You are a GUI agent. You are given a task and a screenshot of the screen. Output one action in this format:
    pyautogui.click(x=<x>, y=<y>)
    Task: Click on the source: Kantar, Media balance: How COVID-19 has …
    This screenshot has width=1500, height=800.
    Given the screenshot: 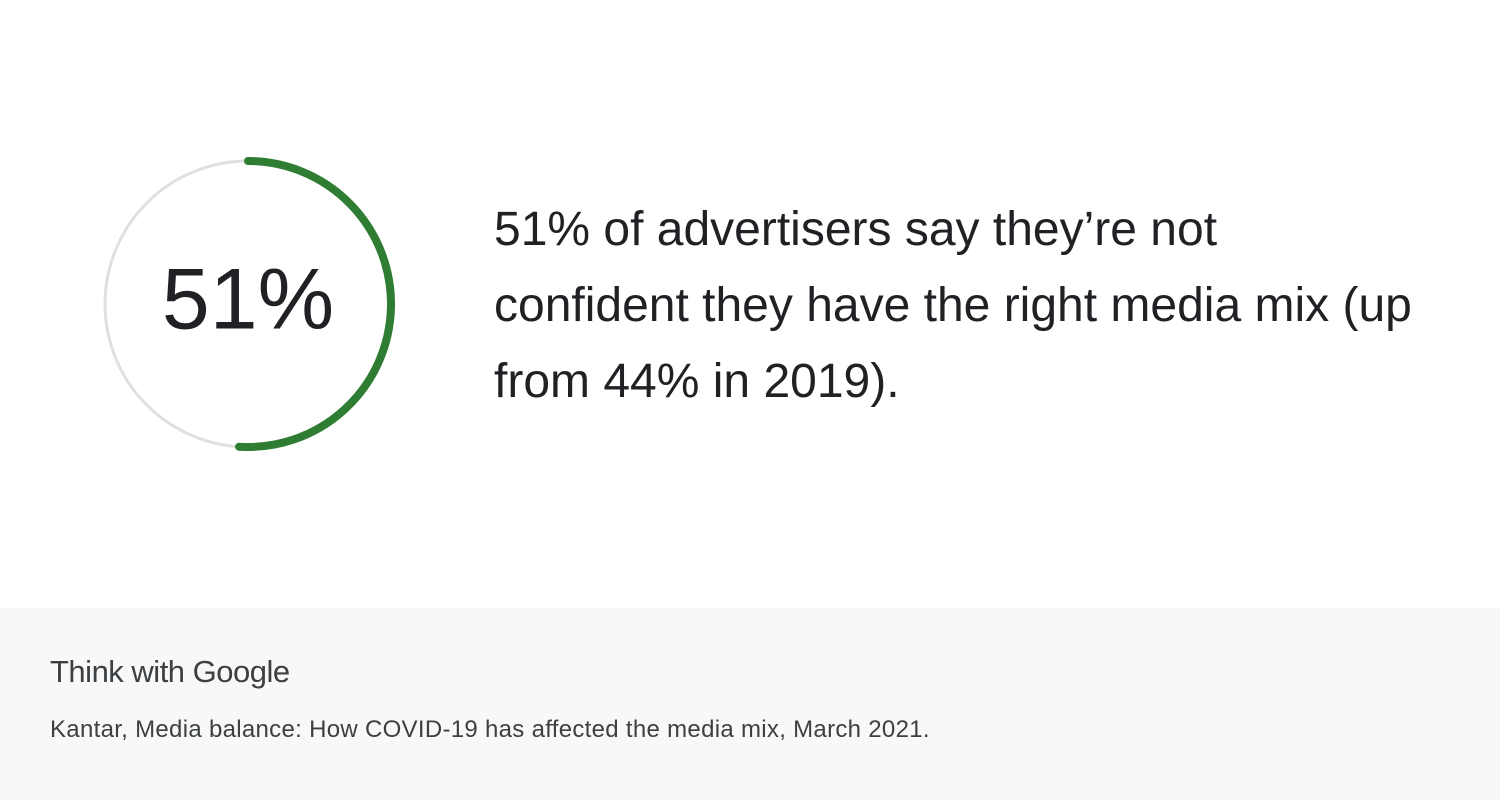 What is the action you would take?
    pyautogui.click(x=490, y=729)
    